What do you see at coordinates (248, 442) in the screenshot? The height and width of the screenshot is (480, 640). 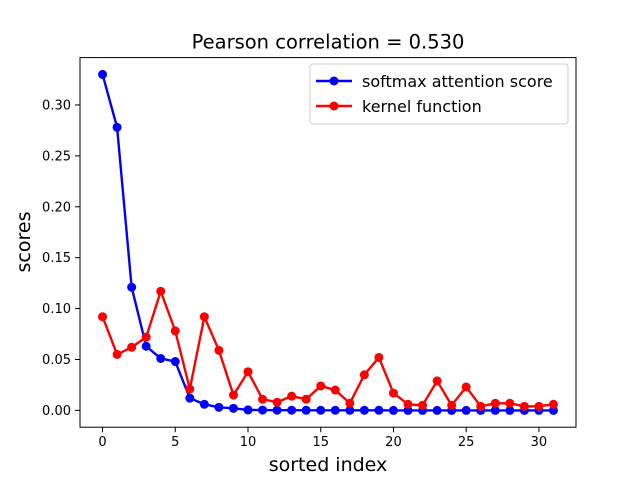 I see `x-tick-label: 10` at bounding box center [248, 442].